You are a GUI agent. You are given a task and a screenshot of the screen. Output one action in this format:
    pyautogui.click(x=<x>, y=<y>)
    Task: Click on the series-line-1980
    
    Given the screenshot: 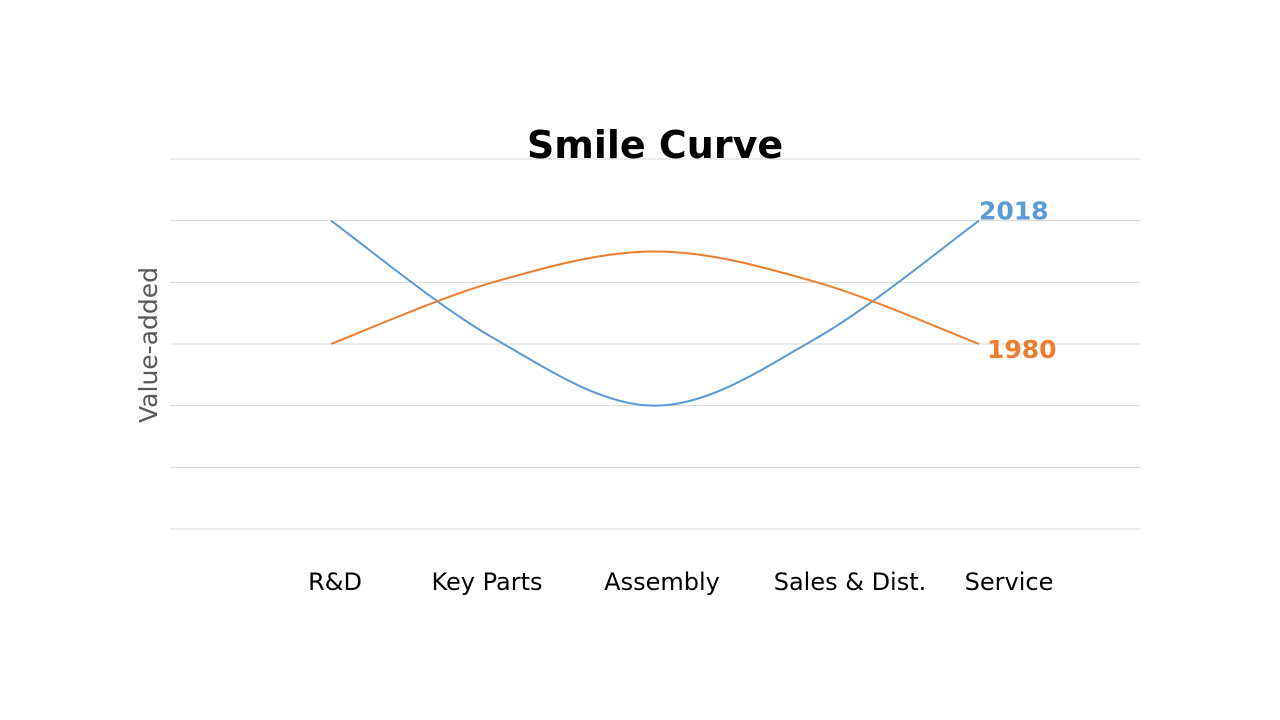 What is the action you would take?
    pyautogui.click(x=655, y=297)
    